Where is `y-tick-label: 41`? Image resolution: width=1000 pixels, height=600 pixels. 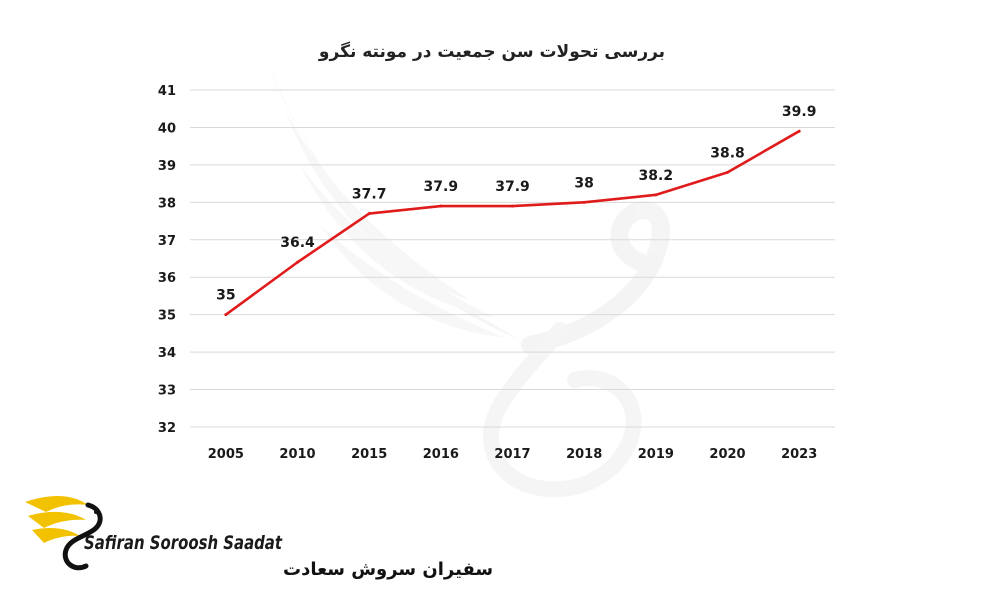
y-tick-label: 41 is located at coordinates (167, 91).